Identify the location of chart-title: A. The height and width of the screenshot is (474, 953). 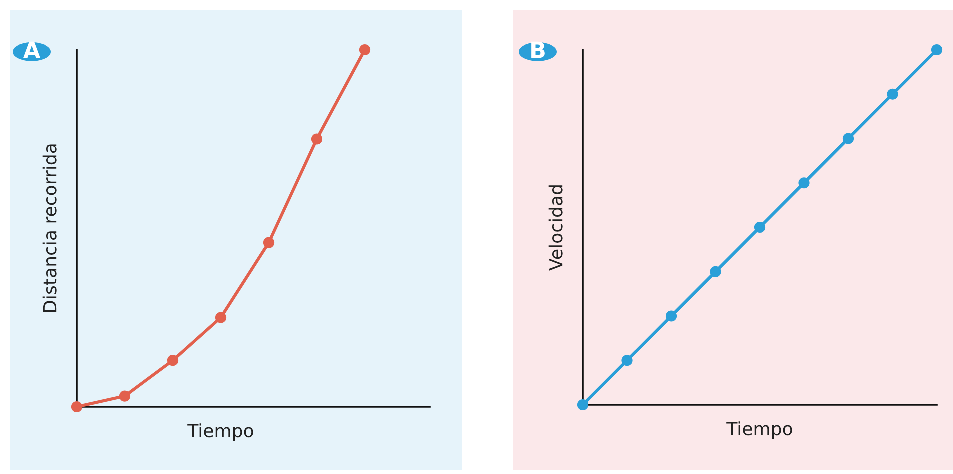
(32, 50).